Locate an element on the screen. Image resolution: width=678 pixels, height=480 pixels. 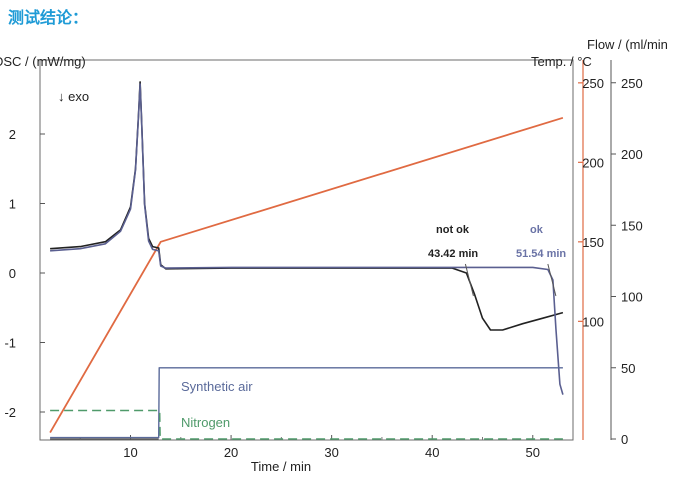
ok-label: ok is located at coordinates (537, 230).